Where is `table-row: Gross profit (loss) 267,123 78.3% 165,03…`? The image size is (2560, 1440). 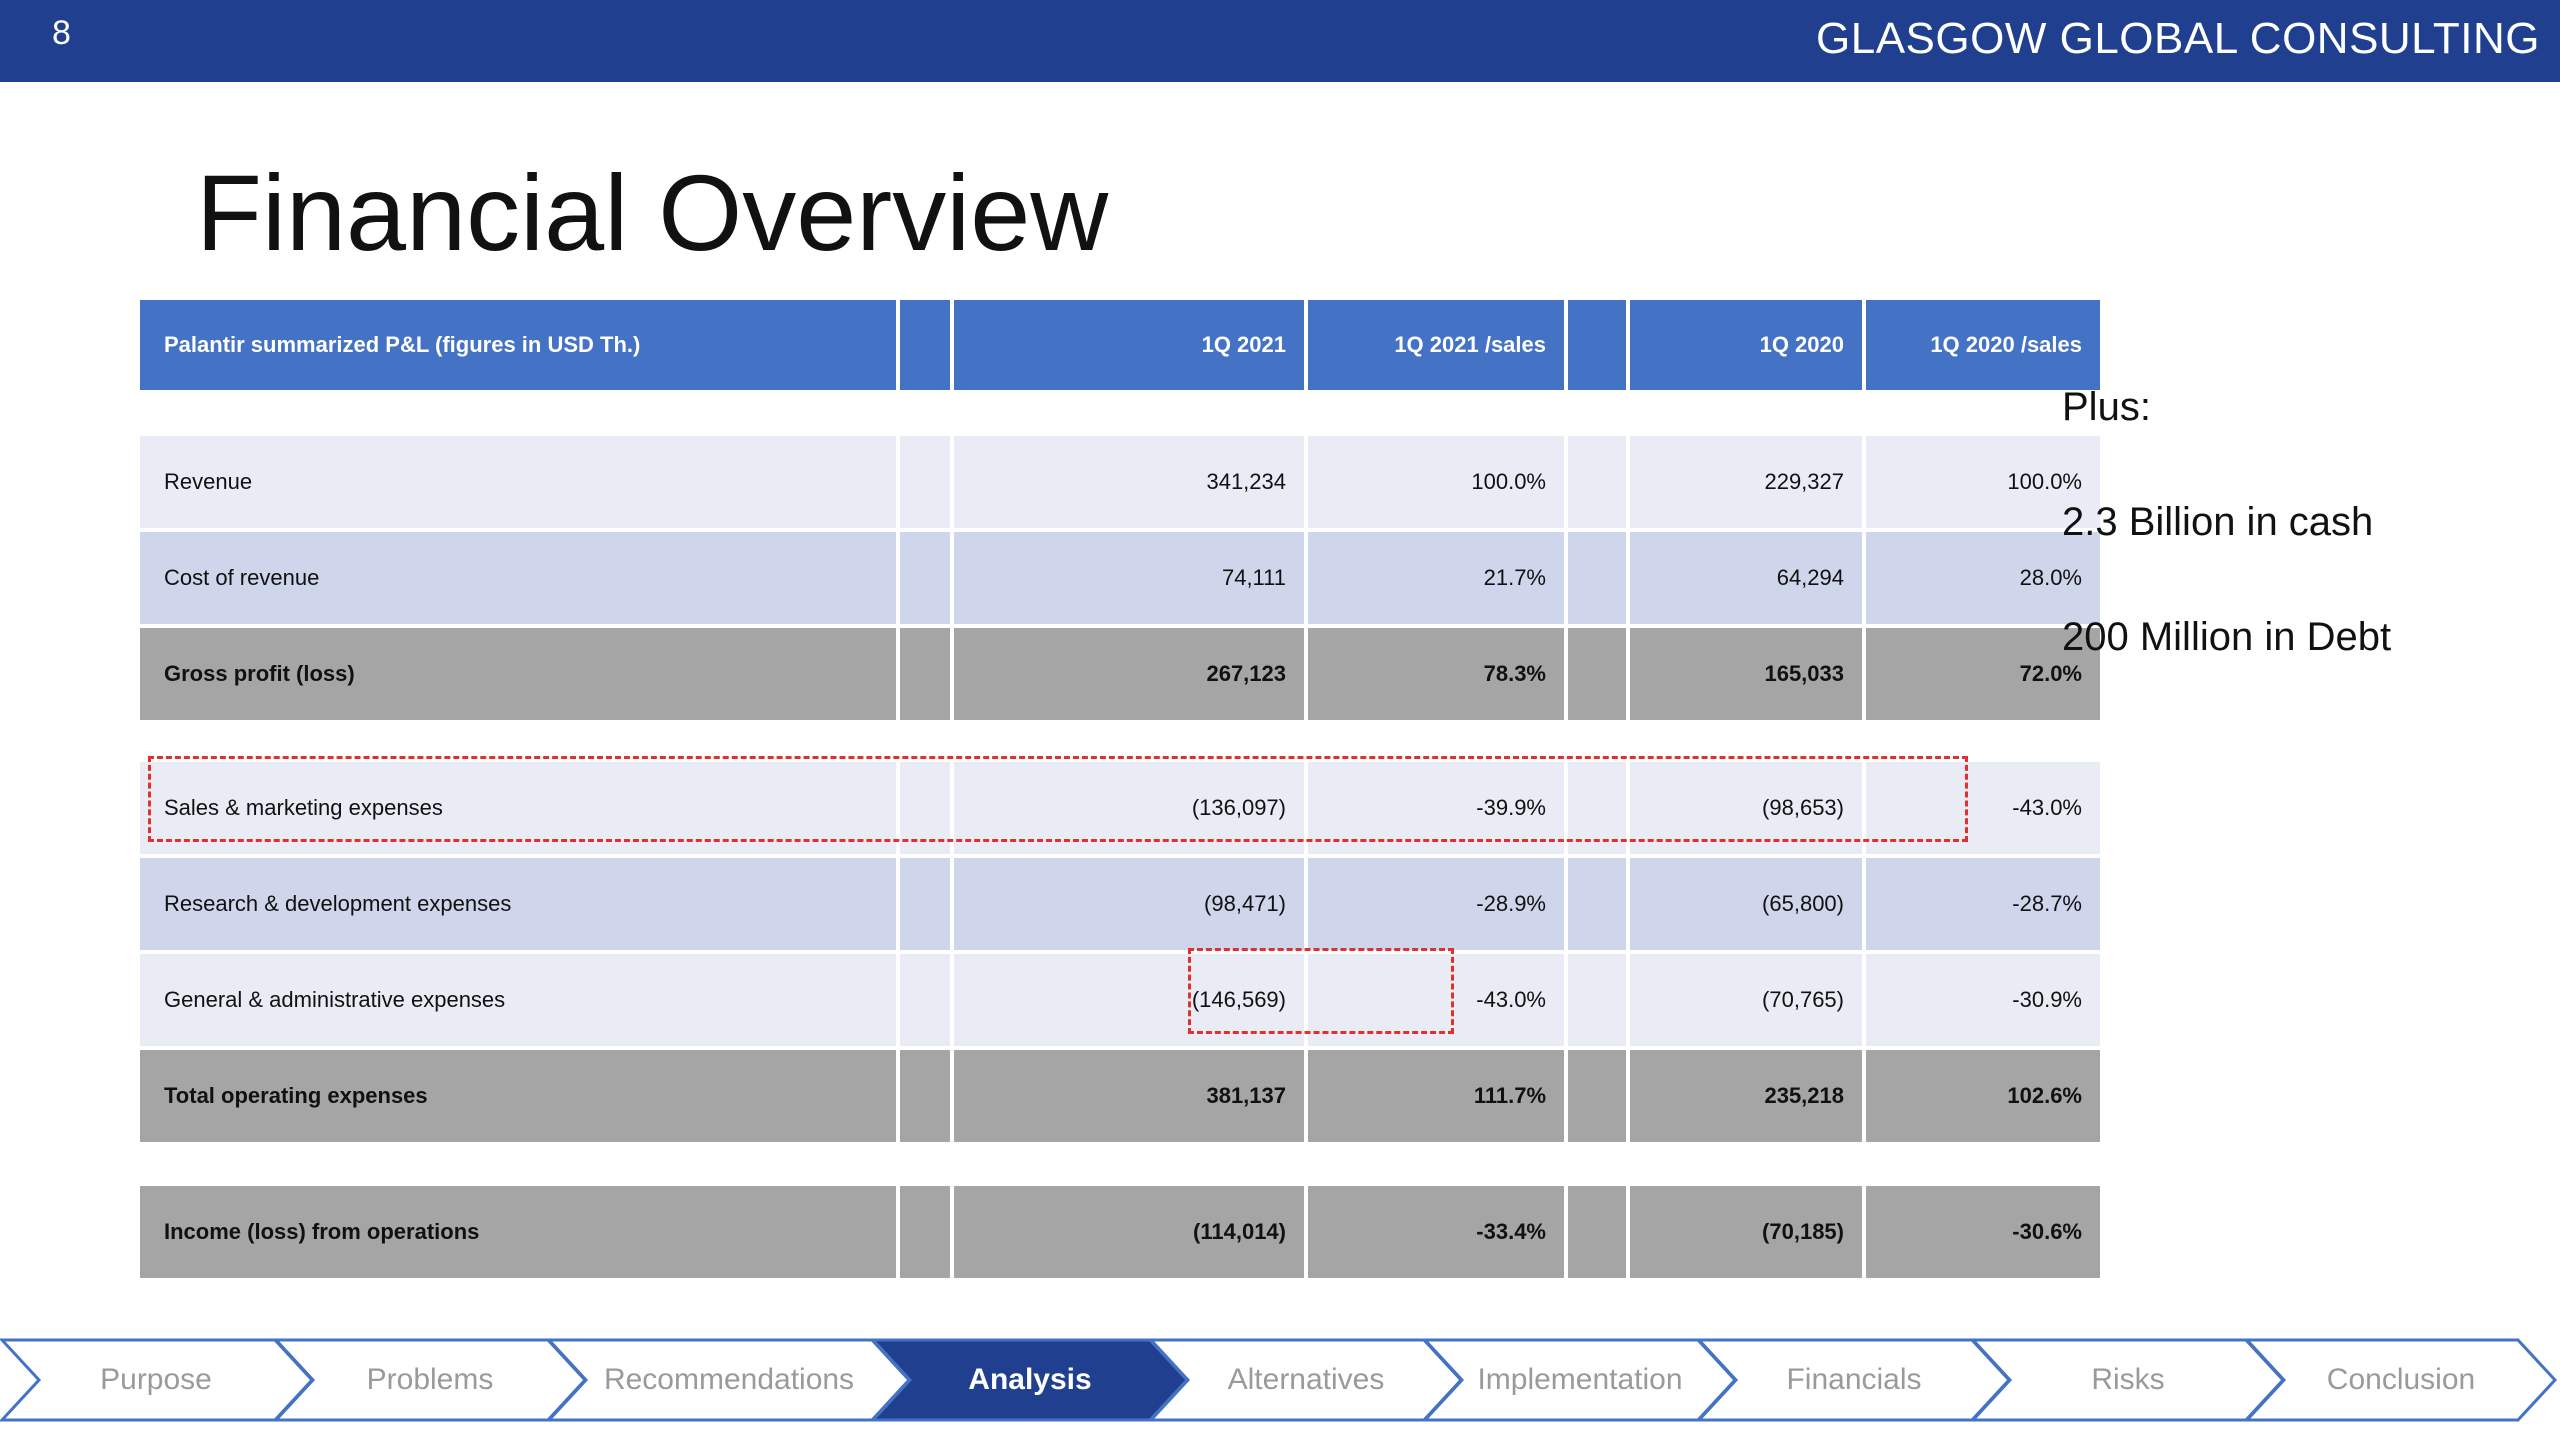 table-row: Gross profit (loss) 267,123 78.3% 165,03… is located at coordinates (1120, 674).